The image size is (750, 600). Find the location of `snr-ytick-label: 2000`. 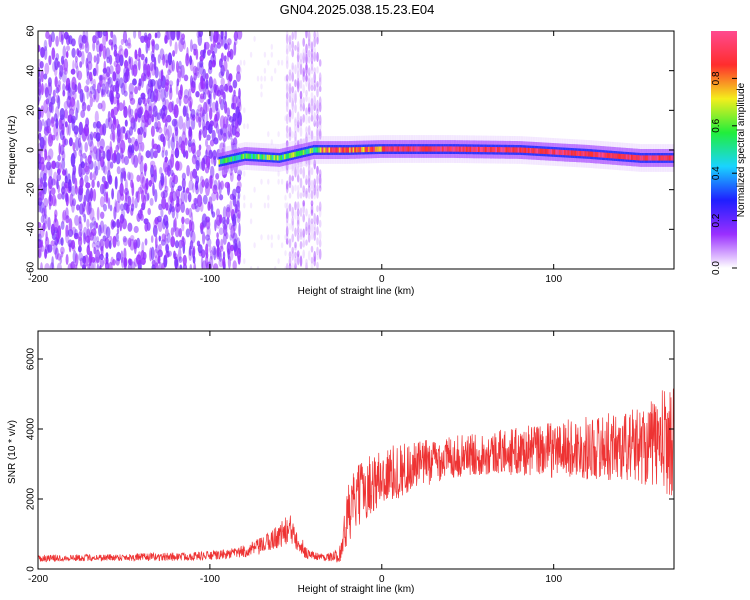

snr-ytick-label: 2000 is located at coordinates (31, 498).